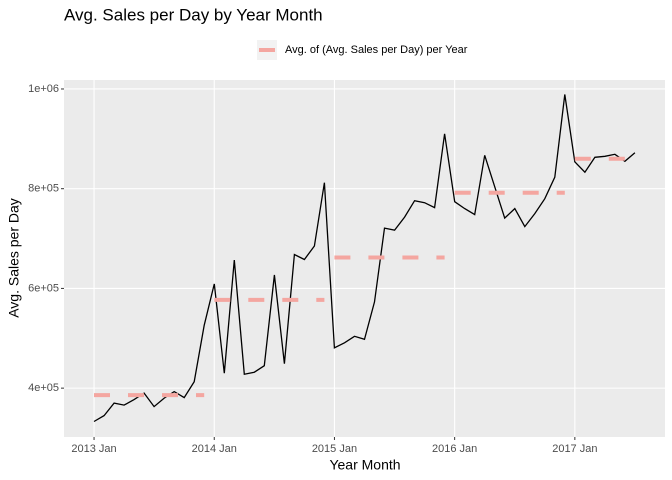  I want to click on y-tick-label: 4e+05, so click(43, 388).